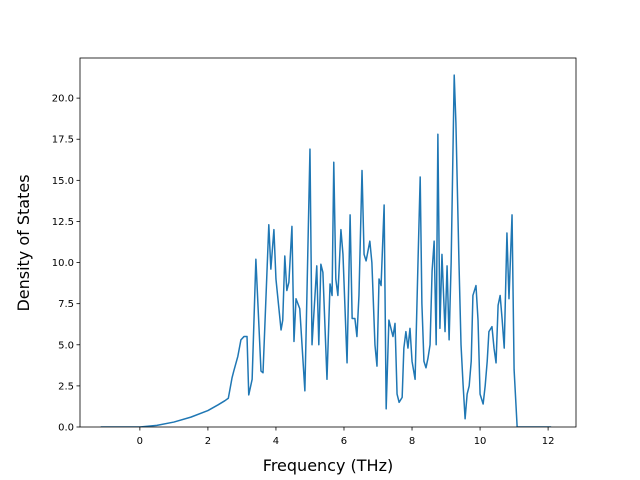  I want to click on y-tick-label: 15.0, so click(63, 181).